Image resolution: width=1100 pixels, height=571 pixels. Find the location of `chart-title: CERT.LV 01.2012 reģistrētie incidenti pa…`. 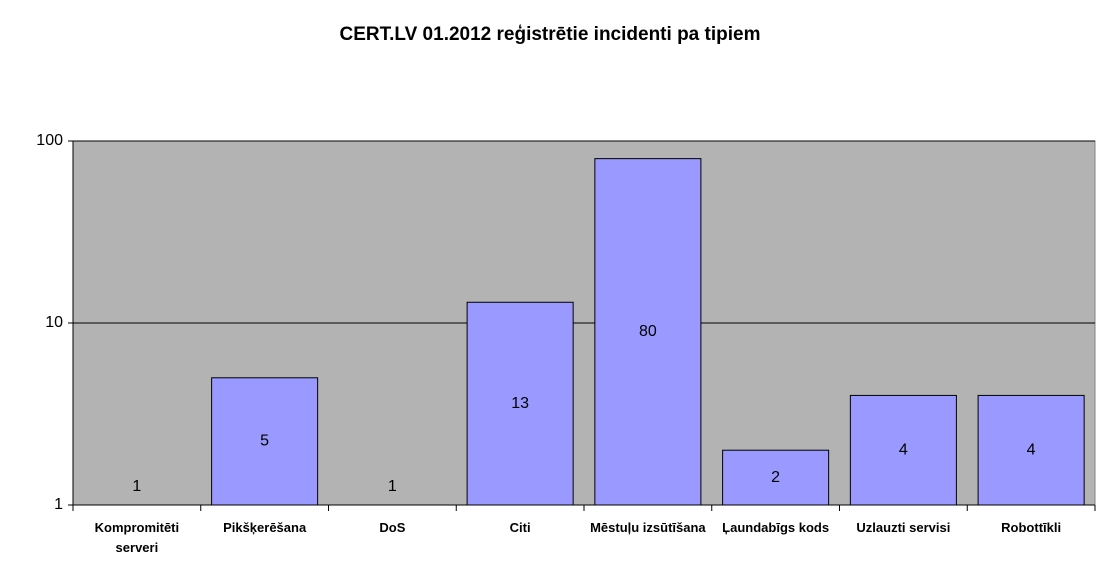

chart-title: CERT.LV 01.2012 reģistrētie incidenti pa… is located at coordinates (550, 34).